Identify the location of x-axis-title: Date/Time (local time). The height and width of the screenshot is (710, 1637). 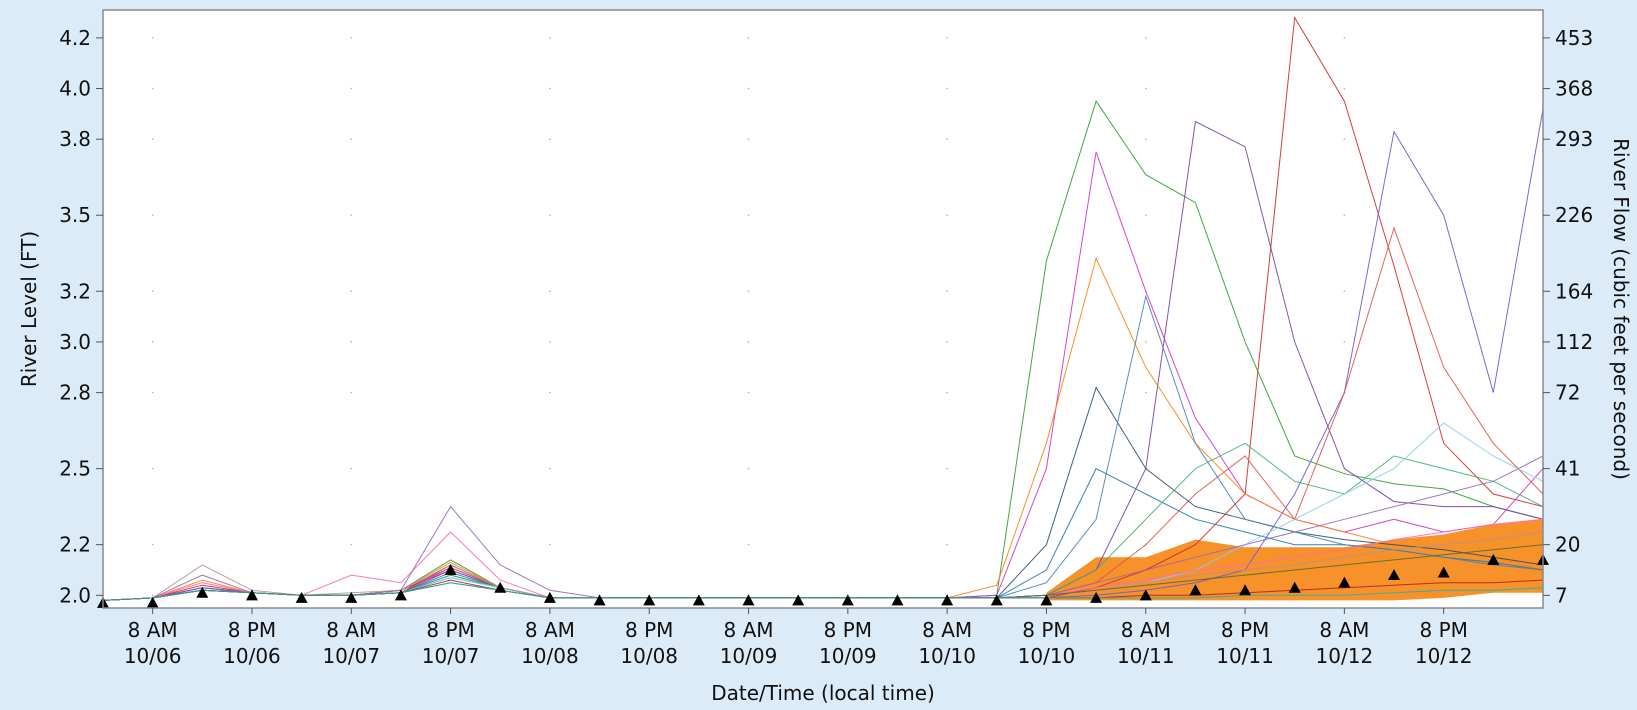
(823, 693).